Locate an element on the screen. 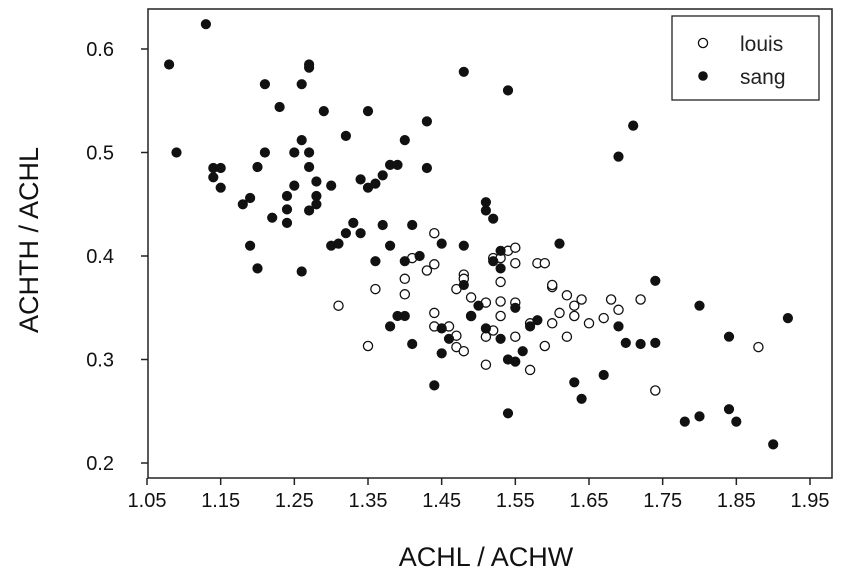  y-axis-title: ACHTH / ACHL is located at coordinates (29, 240).